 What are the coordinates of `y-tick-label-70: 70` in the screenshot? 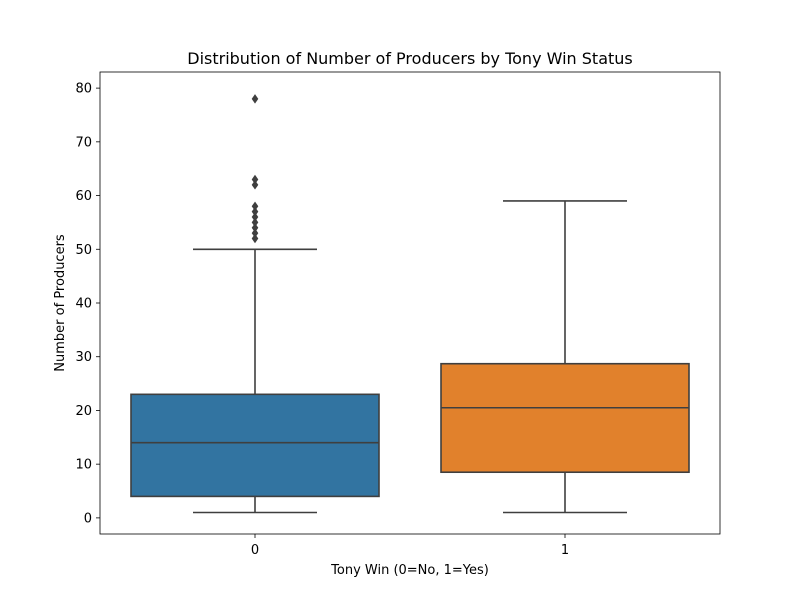 It's located at (83, 142).